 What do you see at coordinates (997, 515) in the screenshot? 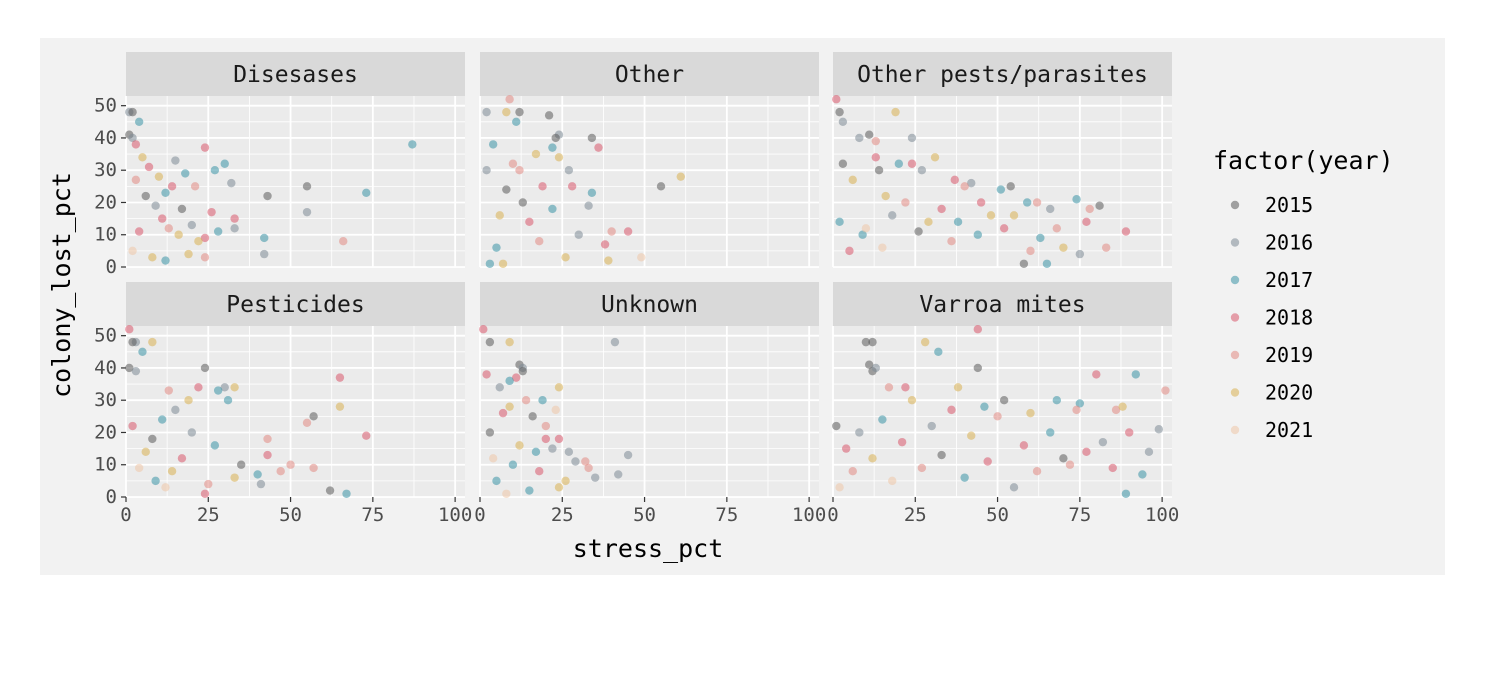
I see `x-tick-label: 50` at bounding box center [997, 515].